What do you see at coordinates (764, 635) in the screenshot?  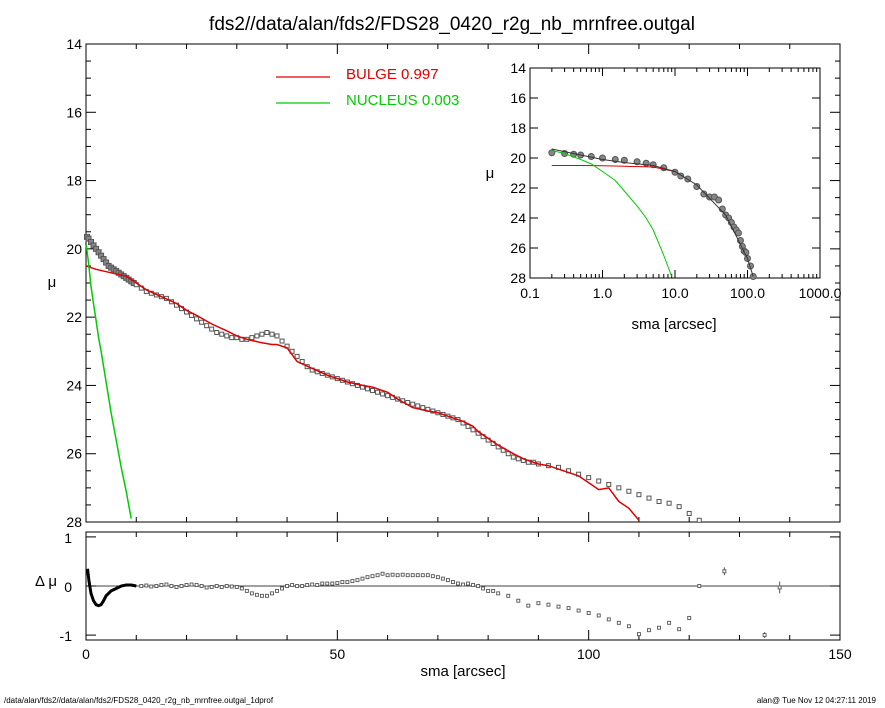 I see `residual-error-point` at bounding box center [764, 635].